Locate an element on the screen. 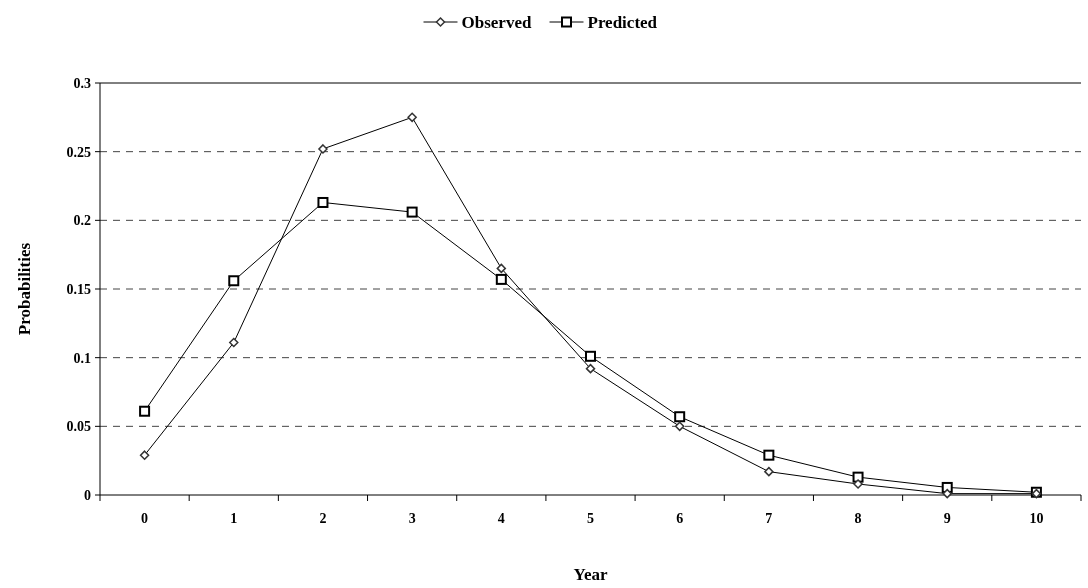 The image size is (1088, 588). x-tick-label: 2 is located at coordinates (323, 518).